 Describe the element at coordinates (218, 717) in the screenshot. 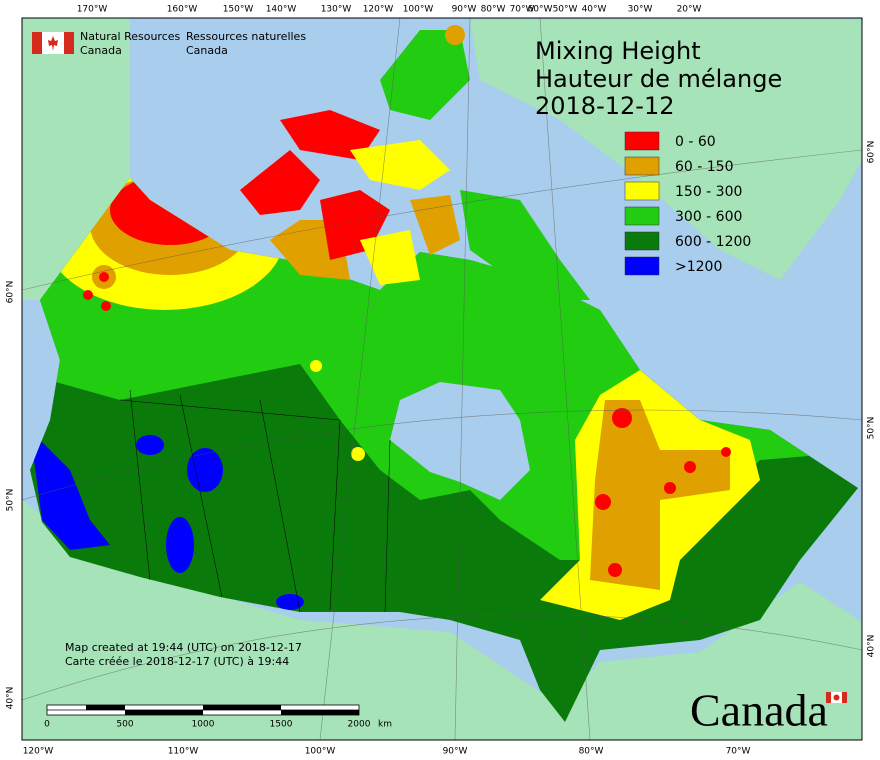

I see `scale-bar: 0 500 1000 1500 2000 km` at that location.